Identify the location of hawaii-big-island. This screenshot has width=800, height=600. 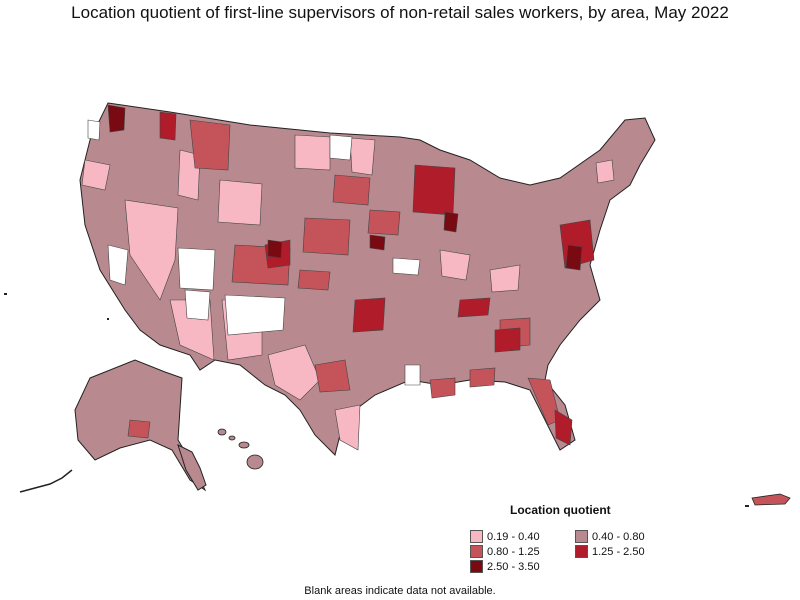
(255, 462).